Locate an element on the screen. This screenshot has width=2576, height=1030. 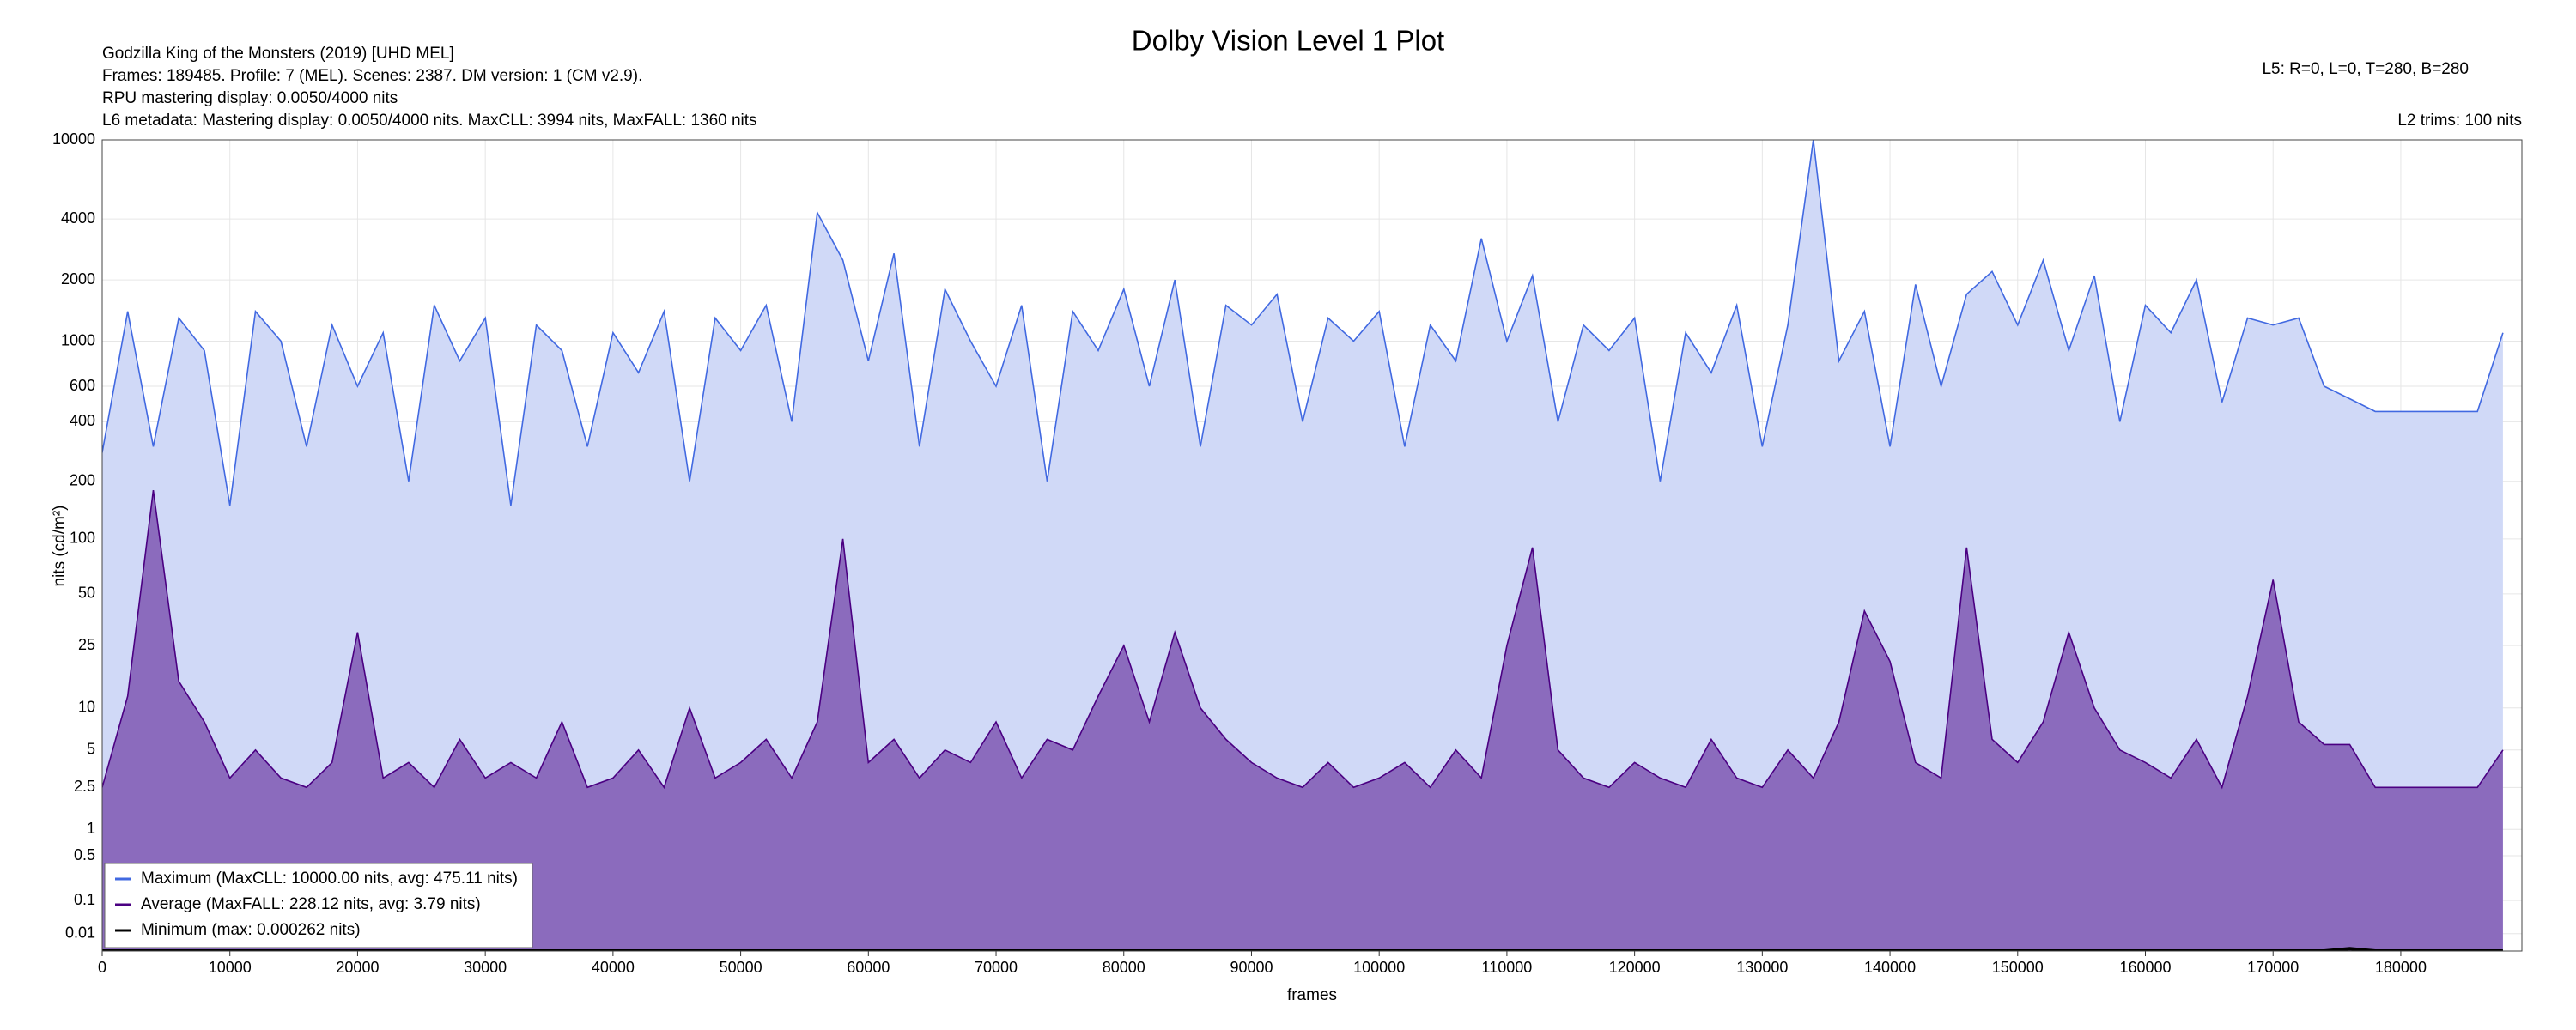
y-tick-label: 2000 is located at coordinates (78, 279).